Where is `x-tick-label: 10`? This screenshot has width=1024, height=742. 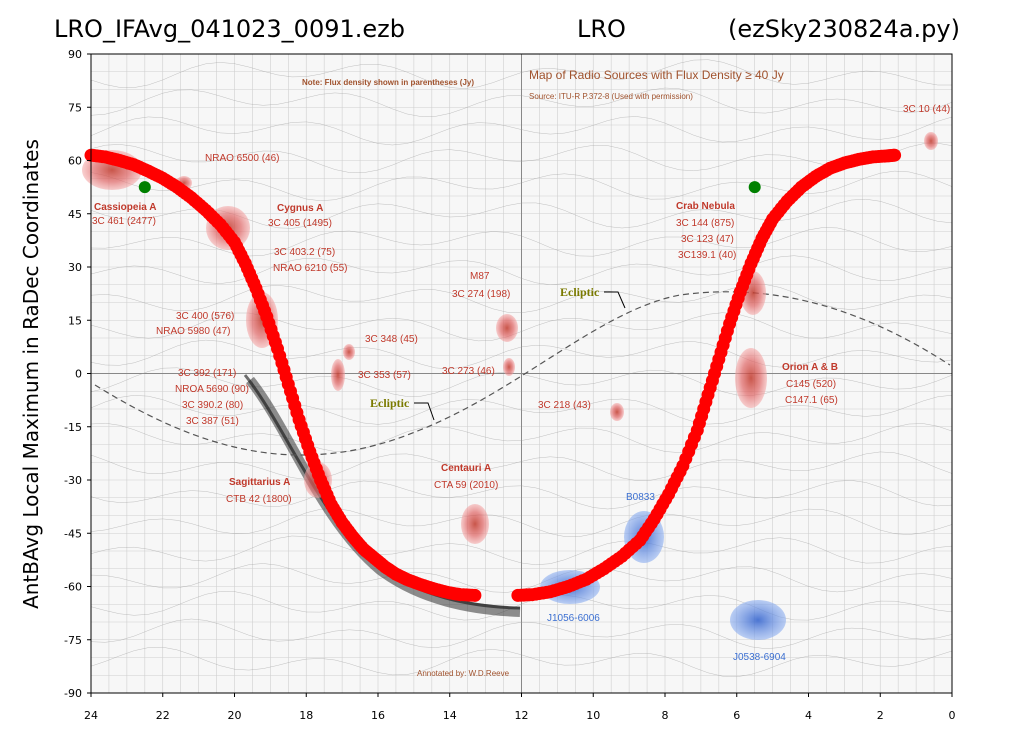 x-tick-label: 10 is located at coordinates (593, 715).